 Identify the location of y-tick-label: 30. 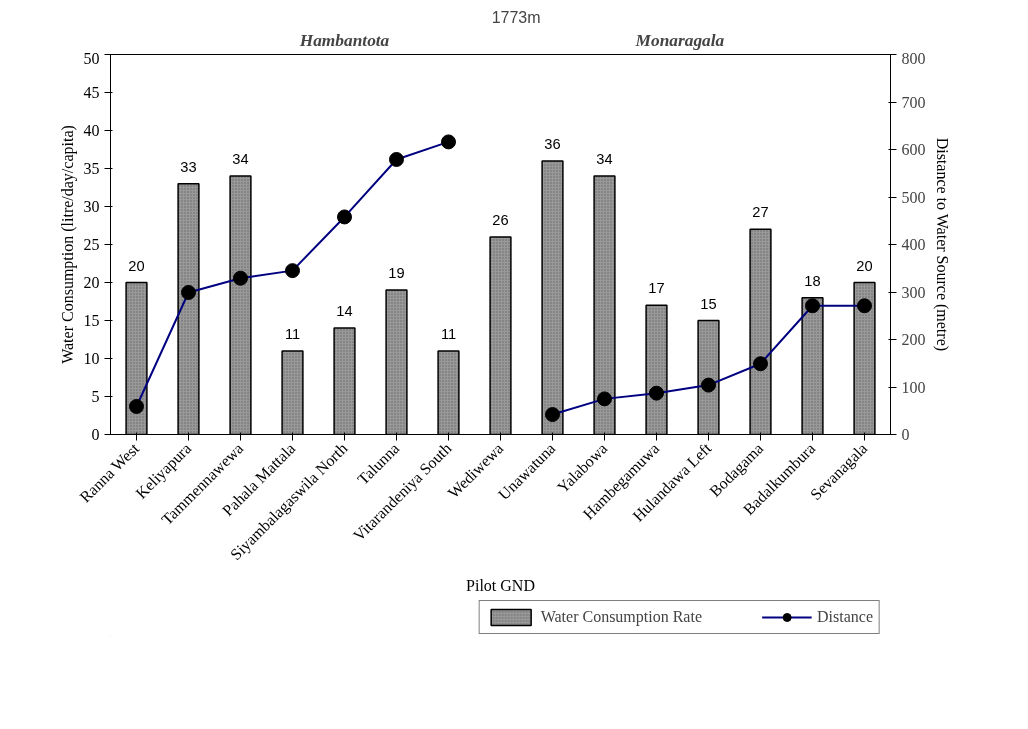
(91, 206).